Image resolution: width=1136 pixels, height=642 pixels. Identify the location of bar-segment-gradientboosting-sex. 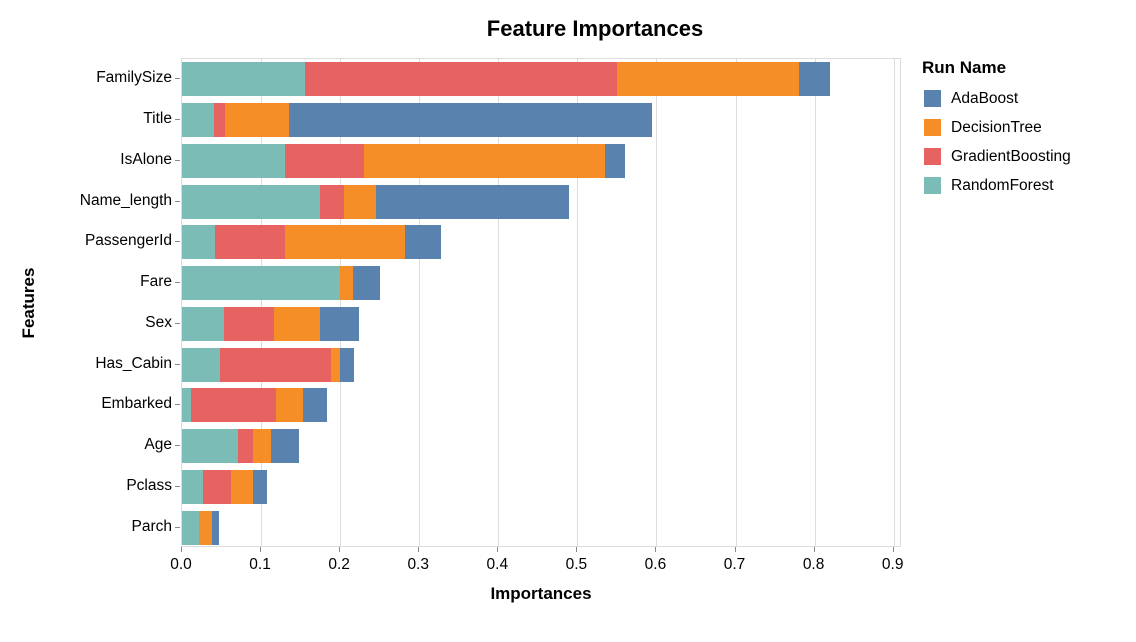
(248, 323).